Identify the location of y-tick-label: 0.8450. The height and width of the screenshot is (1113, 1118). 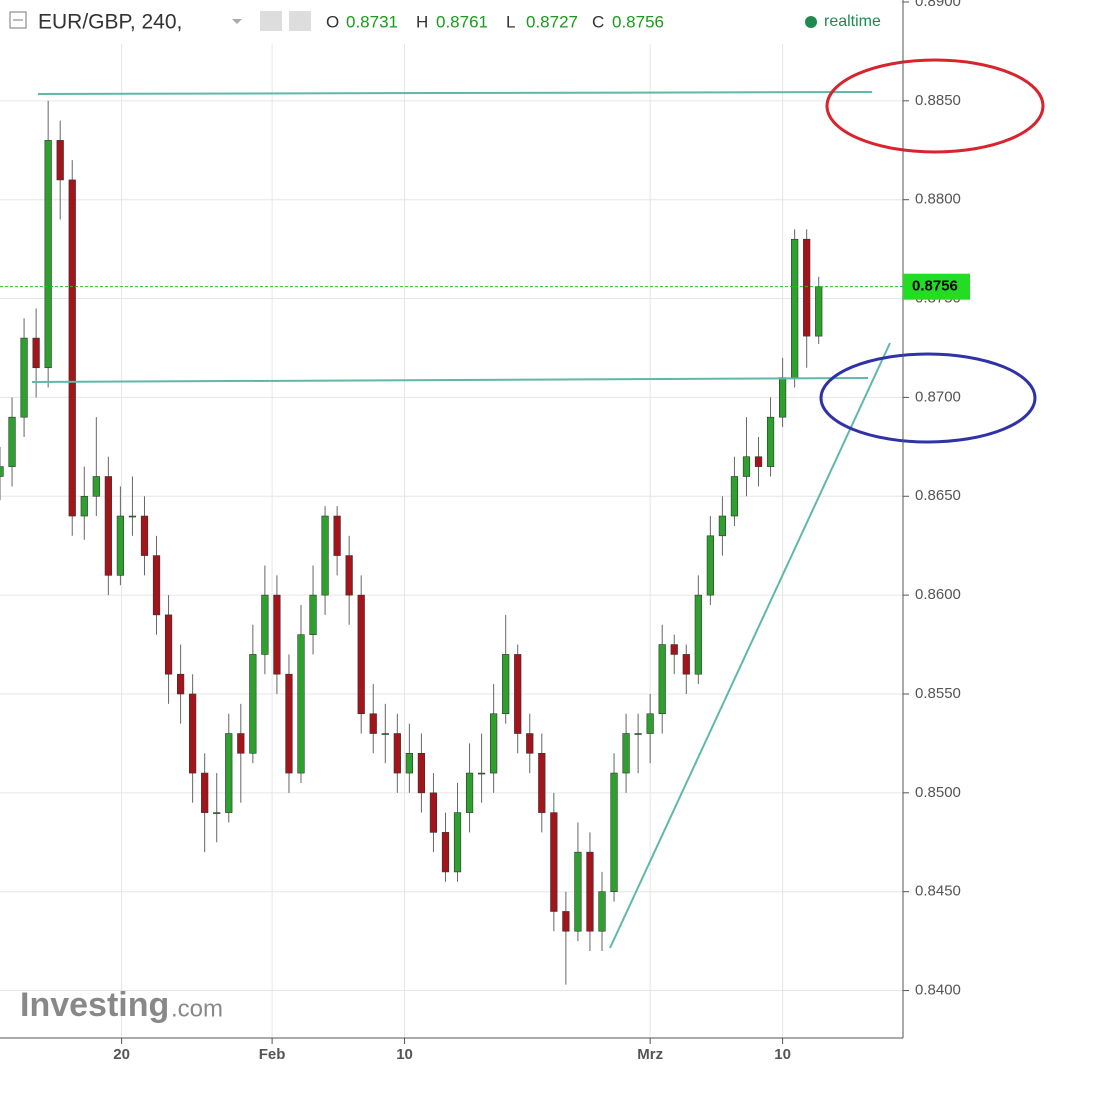
(938, 891).